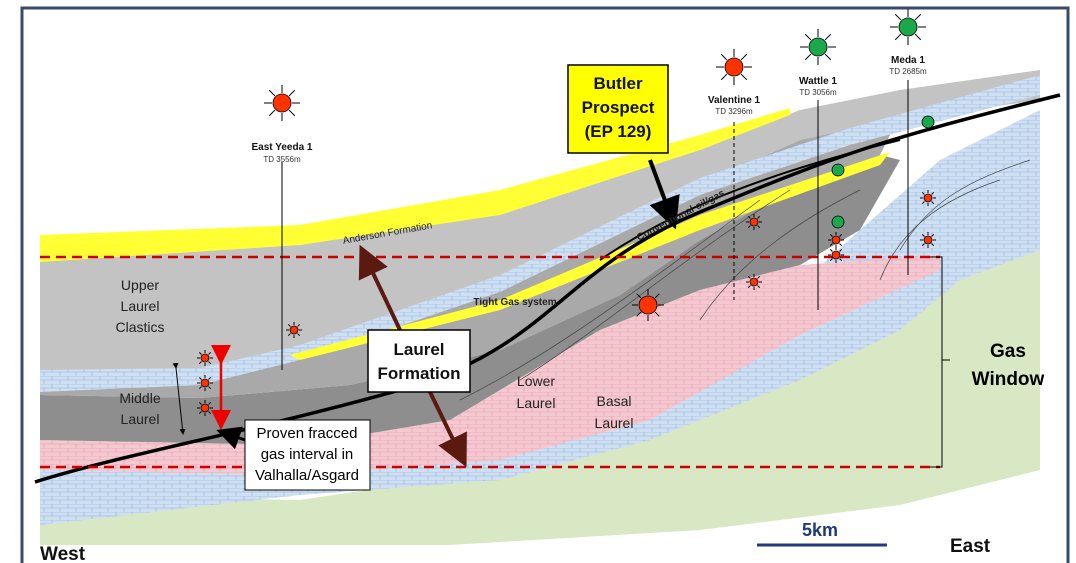  Describe the element at coordinates (908, 60) in the screenshot. I see `well-name: Meda 1` at that location.